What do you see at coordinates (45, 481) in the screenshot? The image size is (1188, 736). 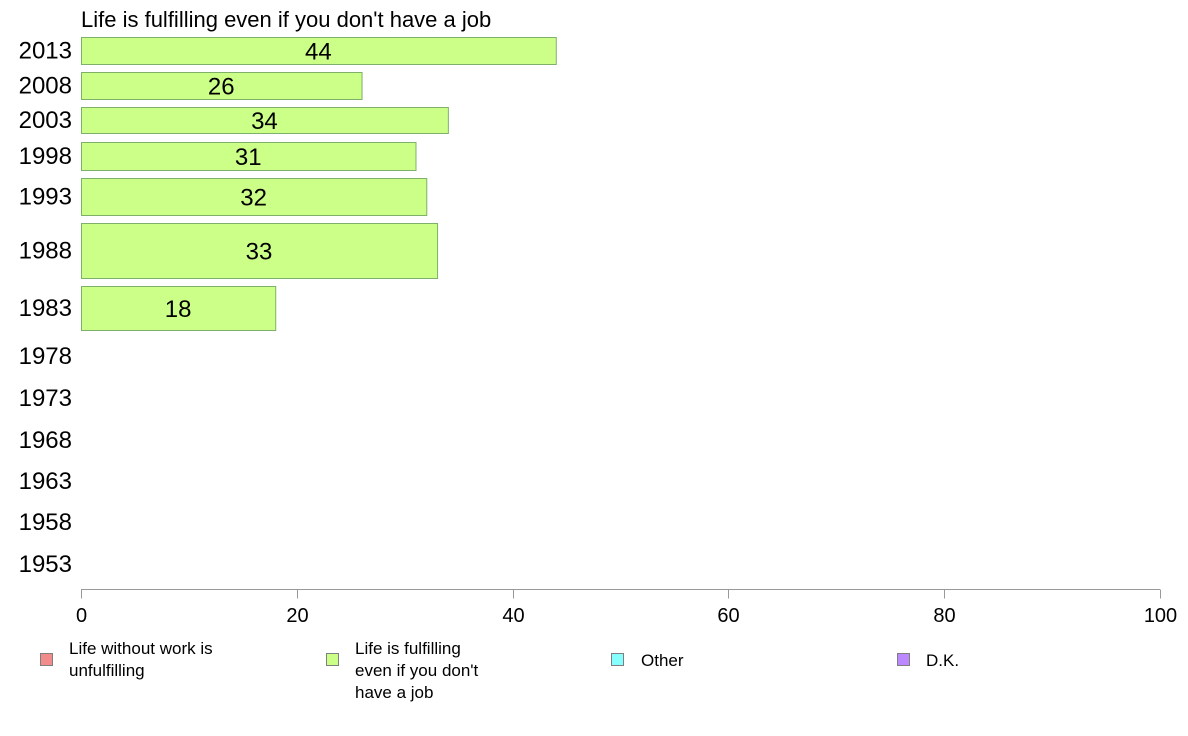 I see `y-tick-label: 1963` at bounding box center [45, 481].